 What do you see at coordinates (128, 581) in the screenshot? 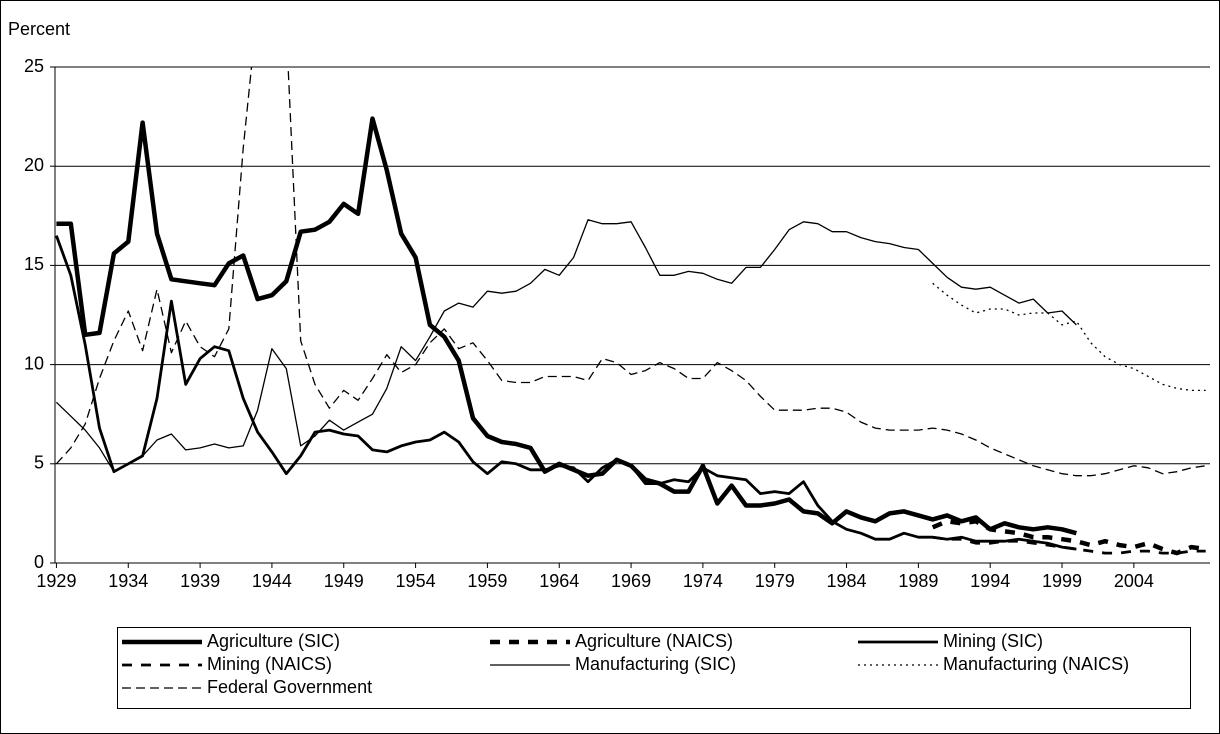
I see `x-tick-label: 1934` at bounding box center [128, 581].